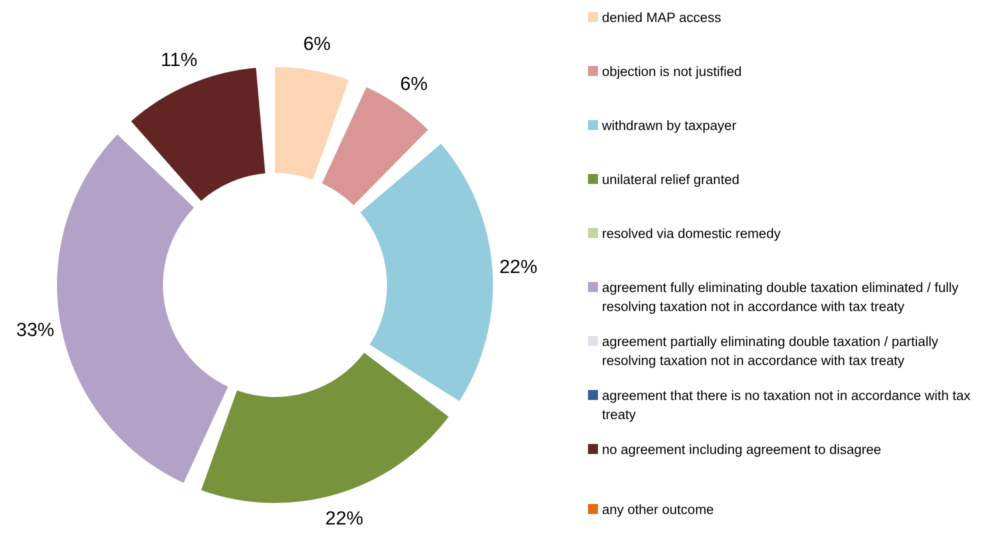  Describe the element at coordinates (672, 72) in the screenshot. I see `legend-label: objection is not justified` at that location.